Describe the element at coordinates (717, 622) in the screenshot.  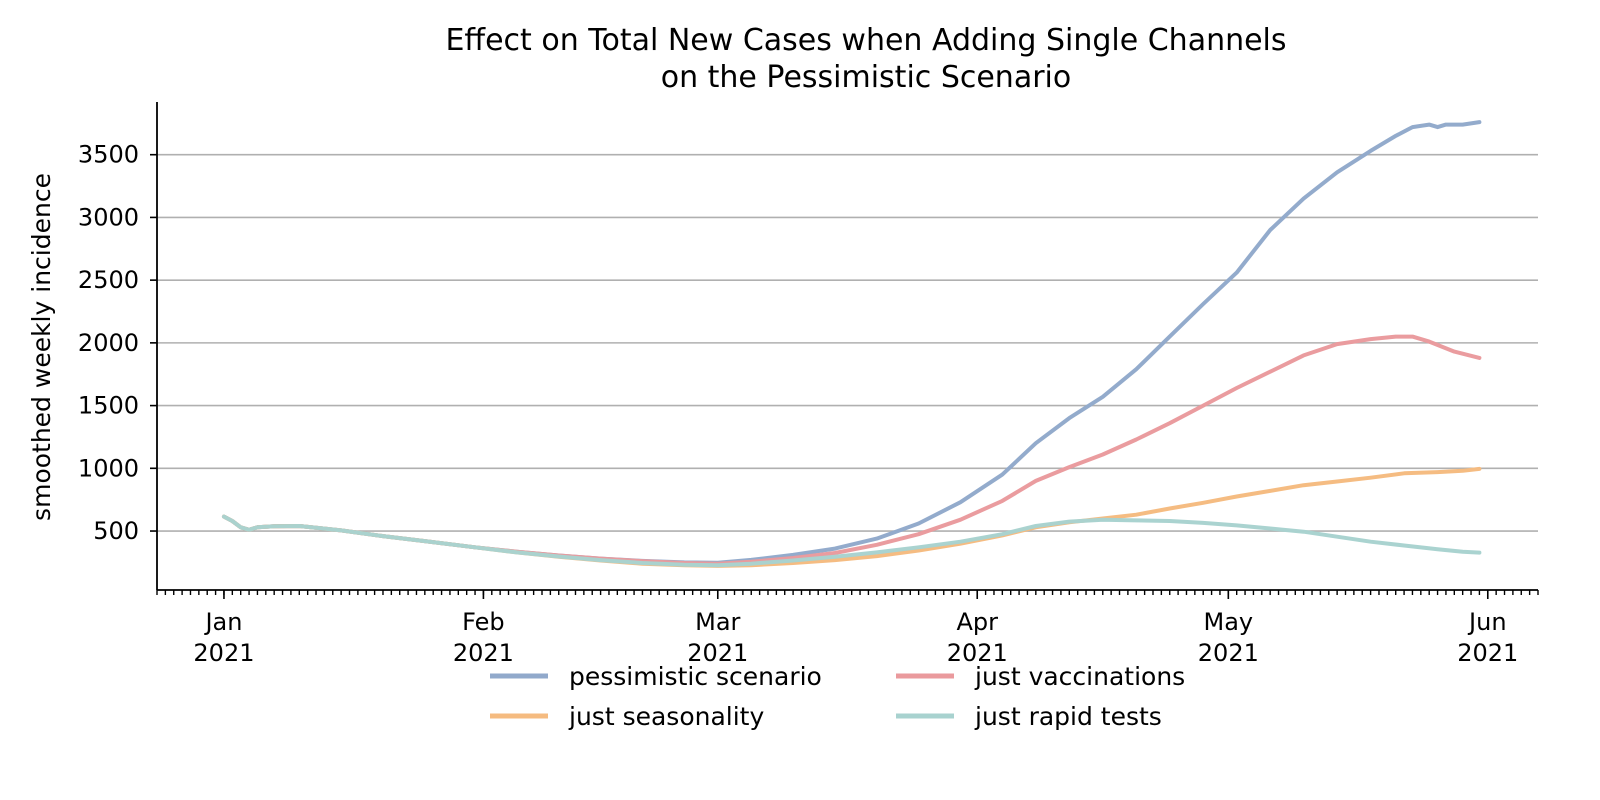
I see `x-tick-label-month: Mar` at that location.